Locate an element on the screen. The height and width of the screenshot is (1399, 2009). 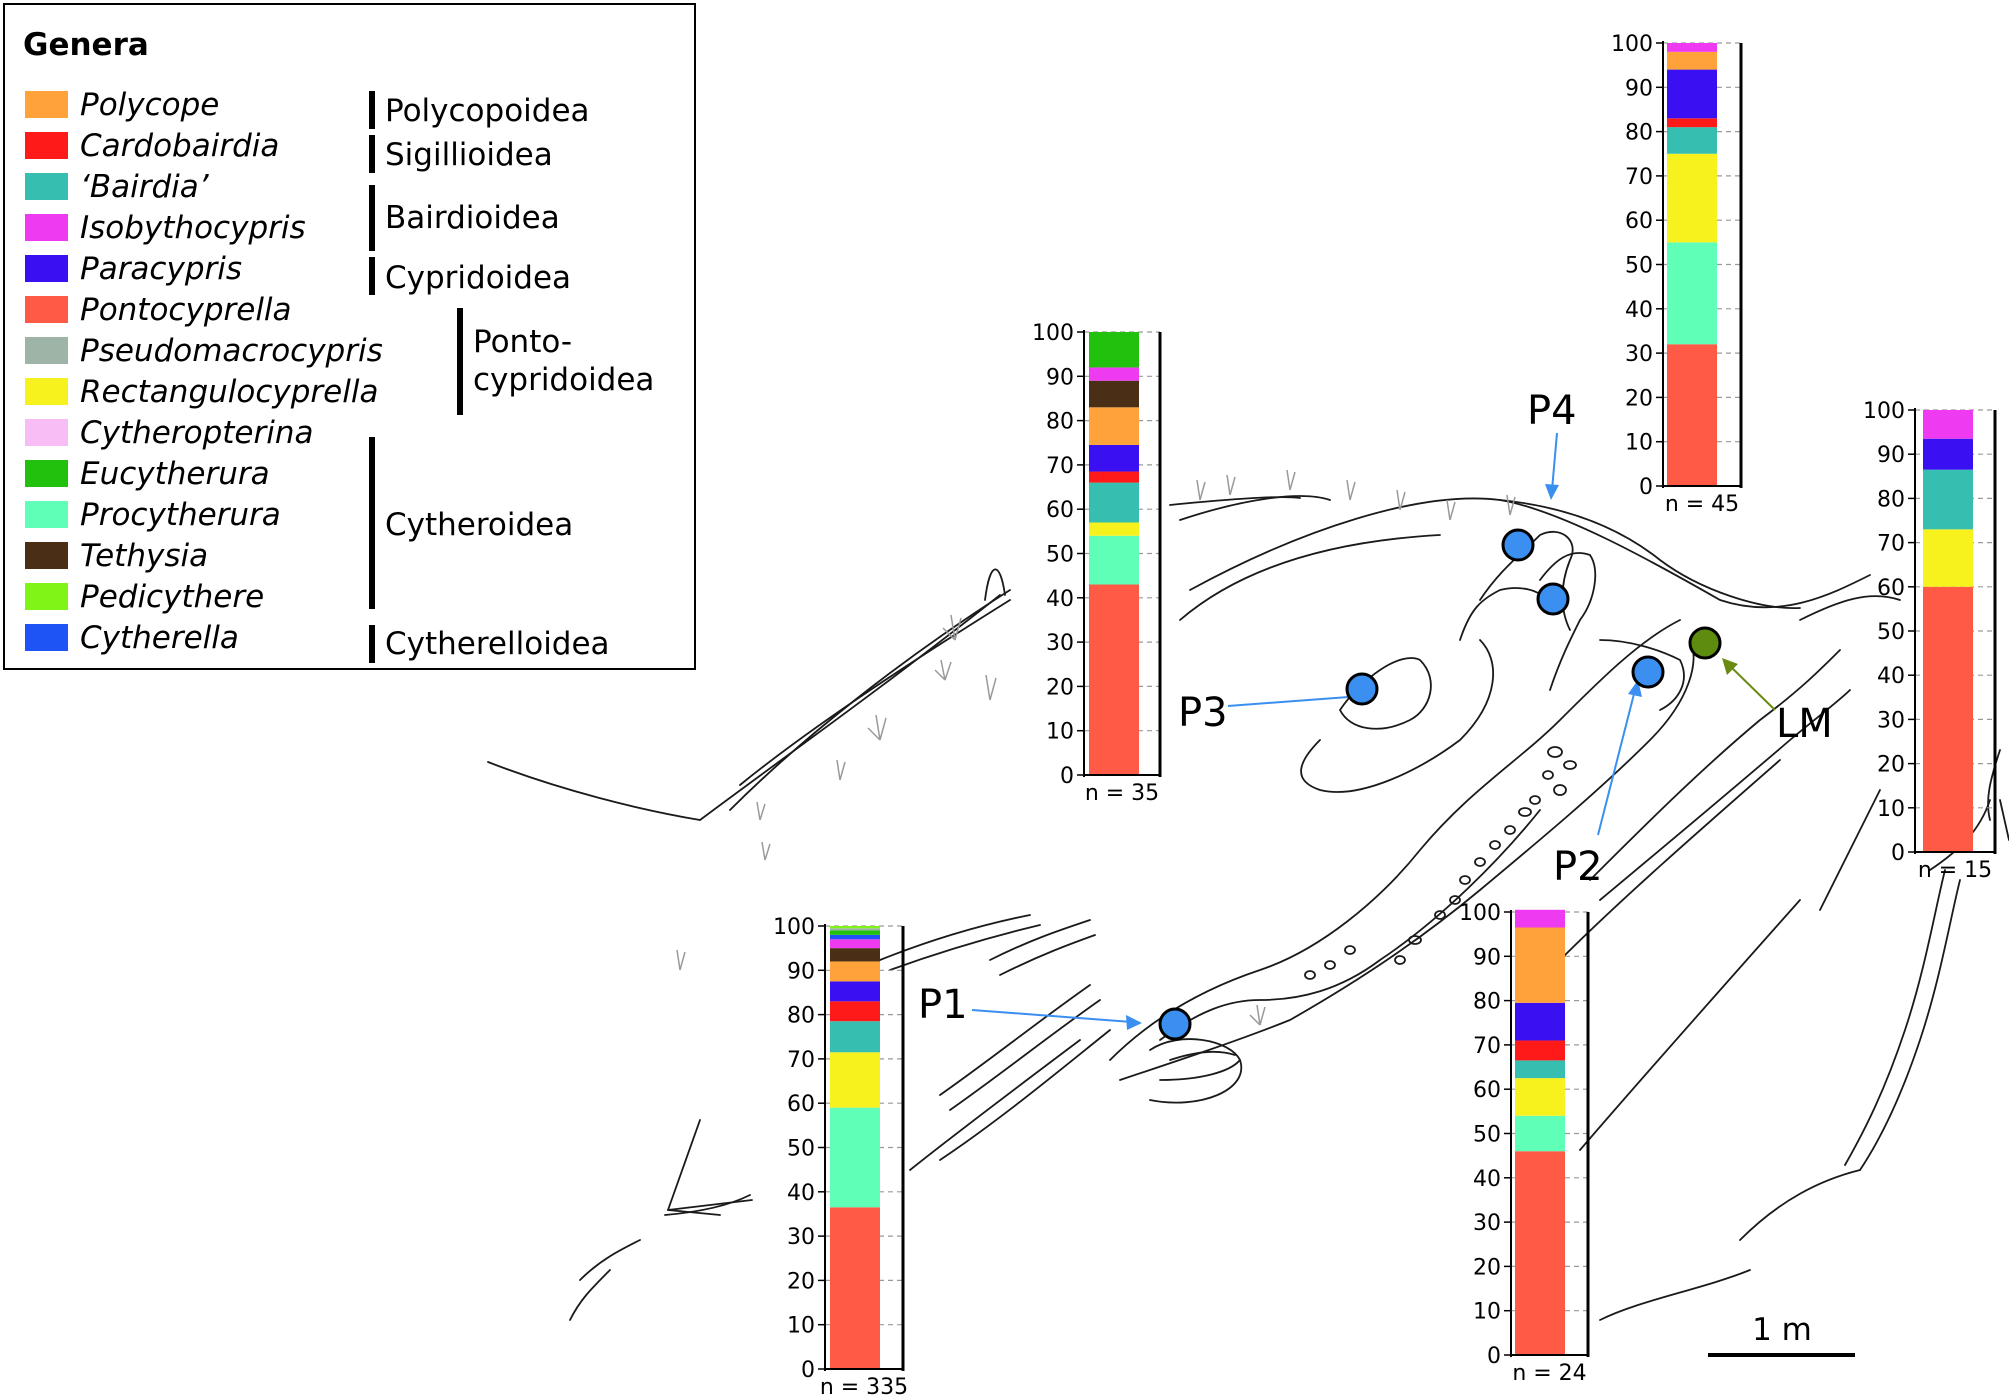
label-p1: P1 is located at coordinates (943, 1005).